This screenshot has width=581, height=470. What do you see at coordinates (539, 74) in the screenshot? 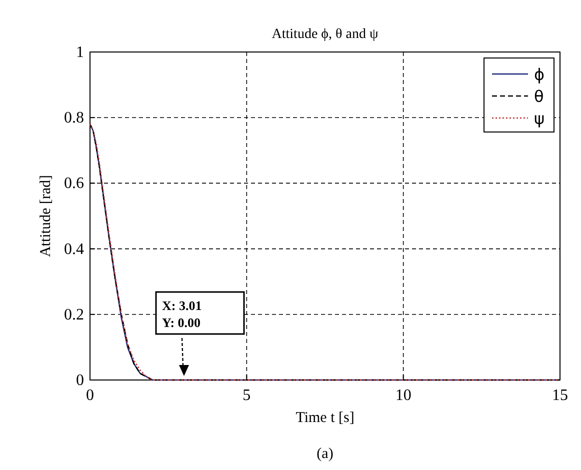
I see `legend-label: ϕ` at bounding box center [539, 74].